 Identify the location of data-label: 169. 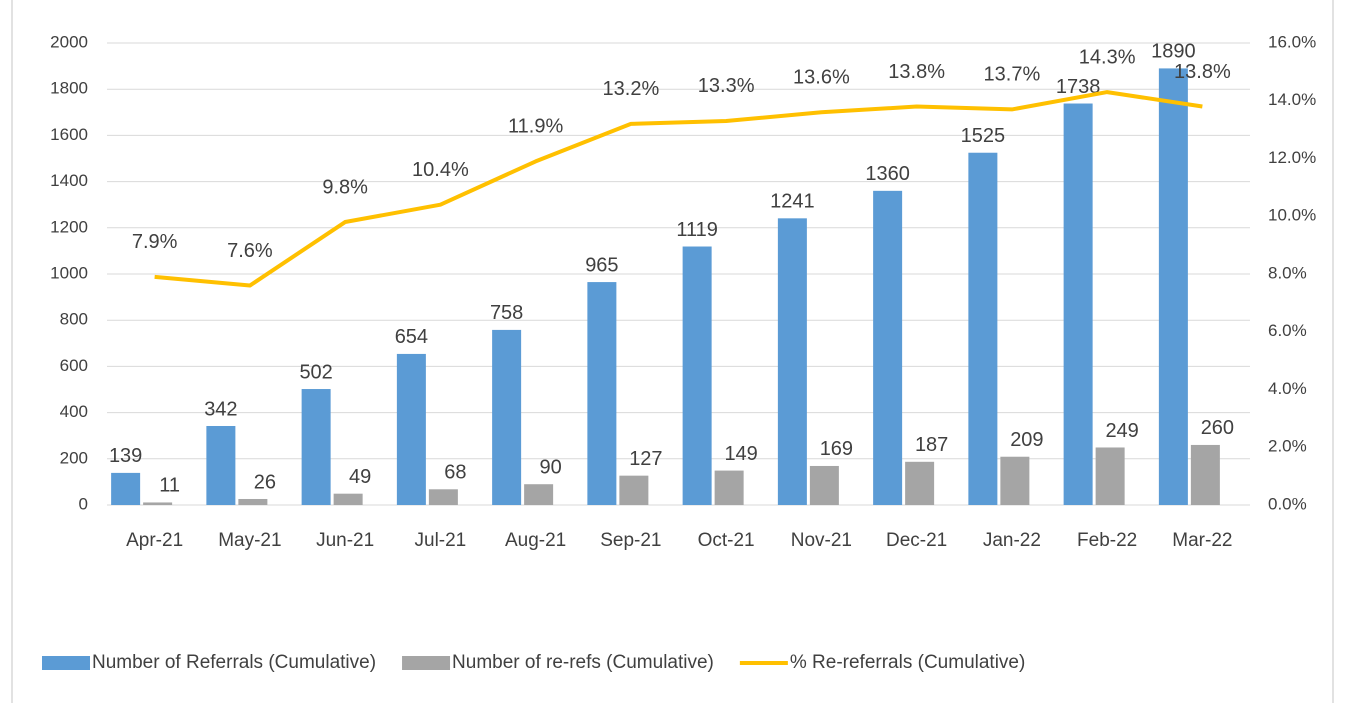
(836, 449).